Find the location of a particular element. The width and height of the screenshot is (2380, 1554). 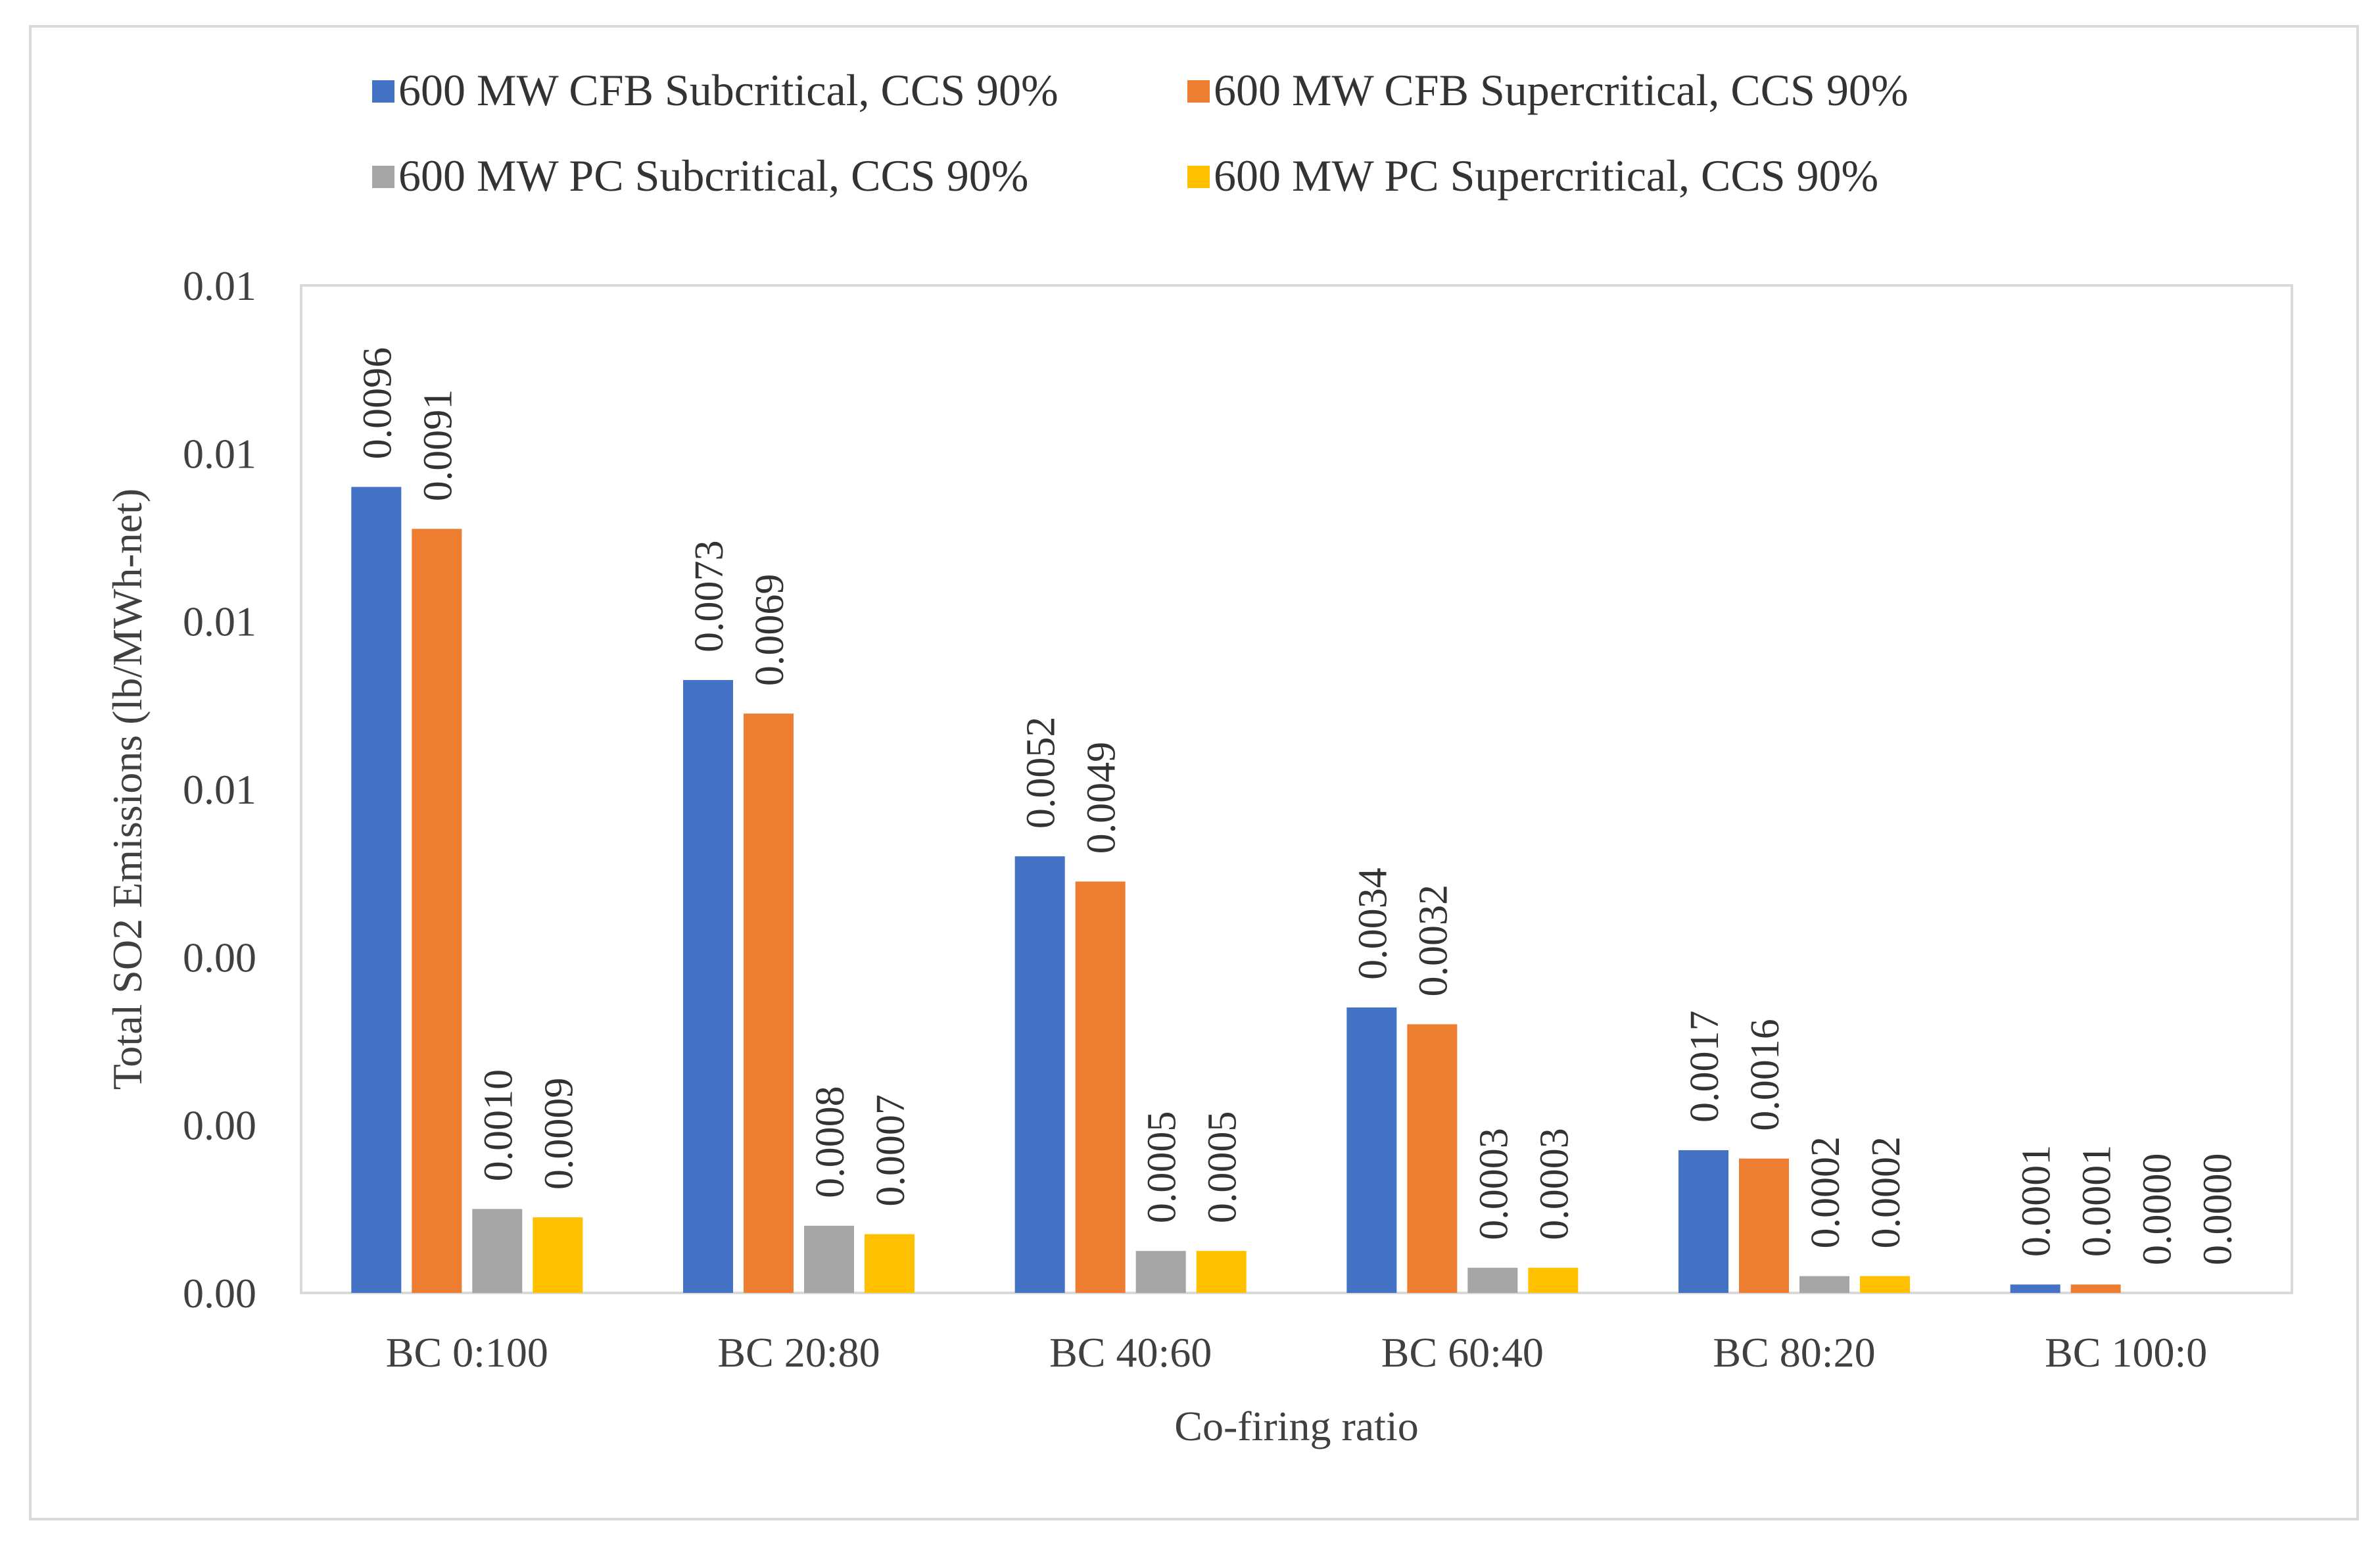

data-label-2-2: 0.0049 is located at coordinates (1102, 798).